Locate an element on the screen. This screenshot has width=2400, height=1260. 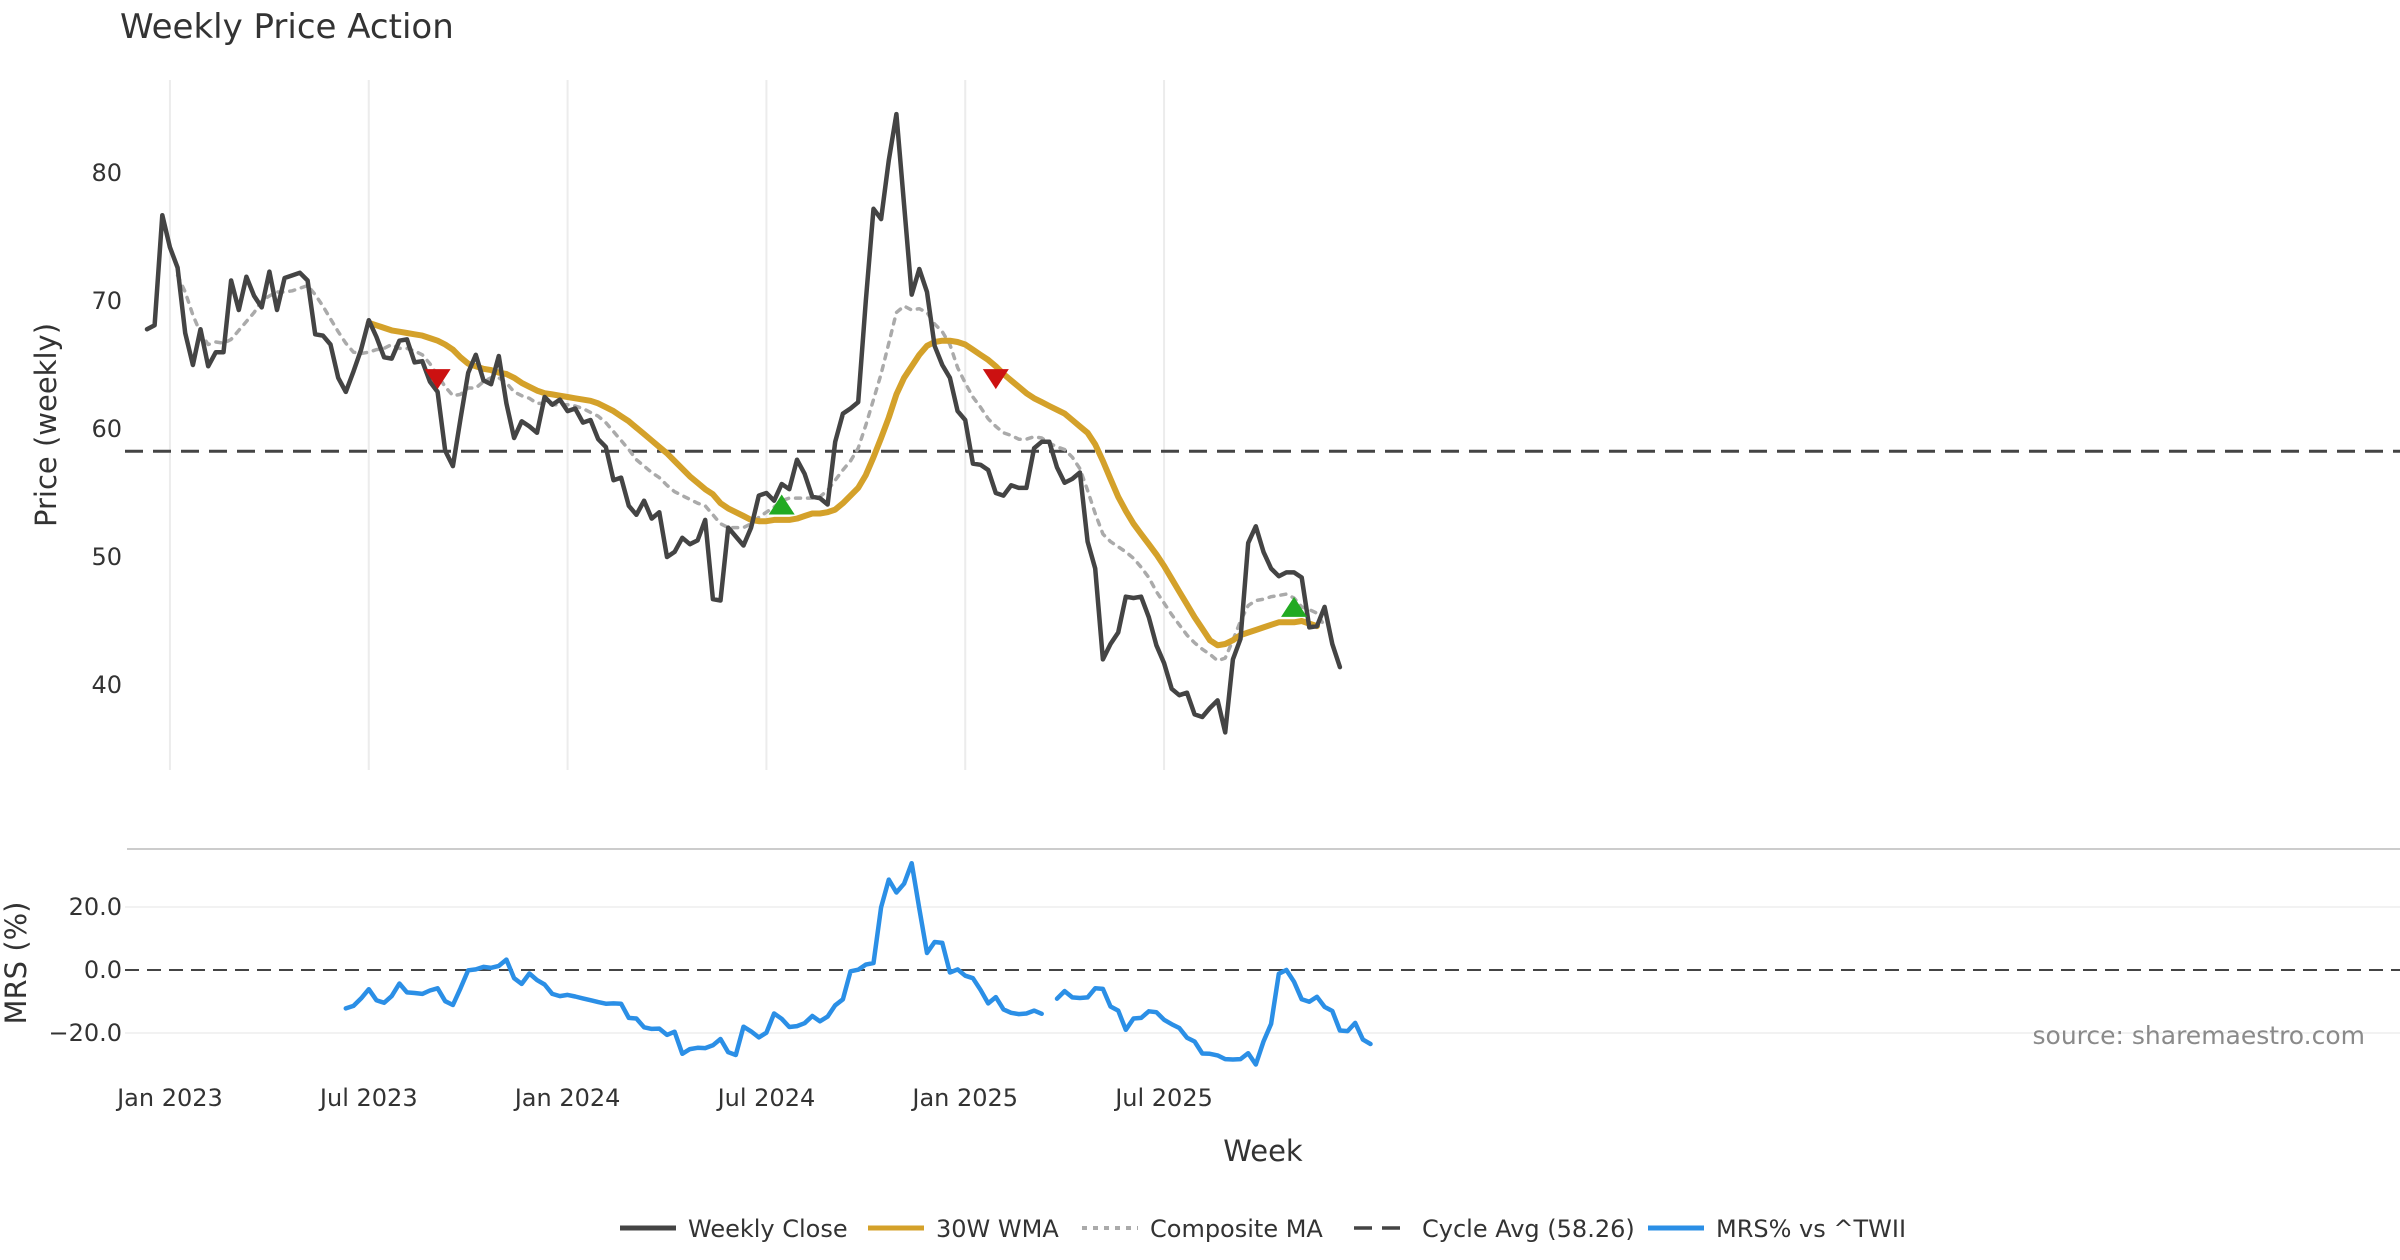
price-panel-y-ticks: 40 50 60 70 80 is located at coordinates (106, 429).